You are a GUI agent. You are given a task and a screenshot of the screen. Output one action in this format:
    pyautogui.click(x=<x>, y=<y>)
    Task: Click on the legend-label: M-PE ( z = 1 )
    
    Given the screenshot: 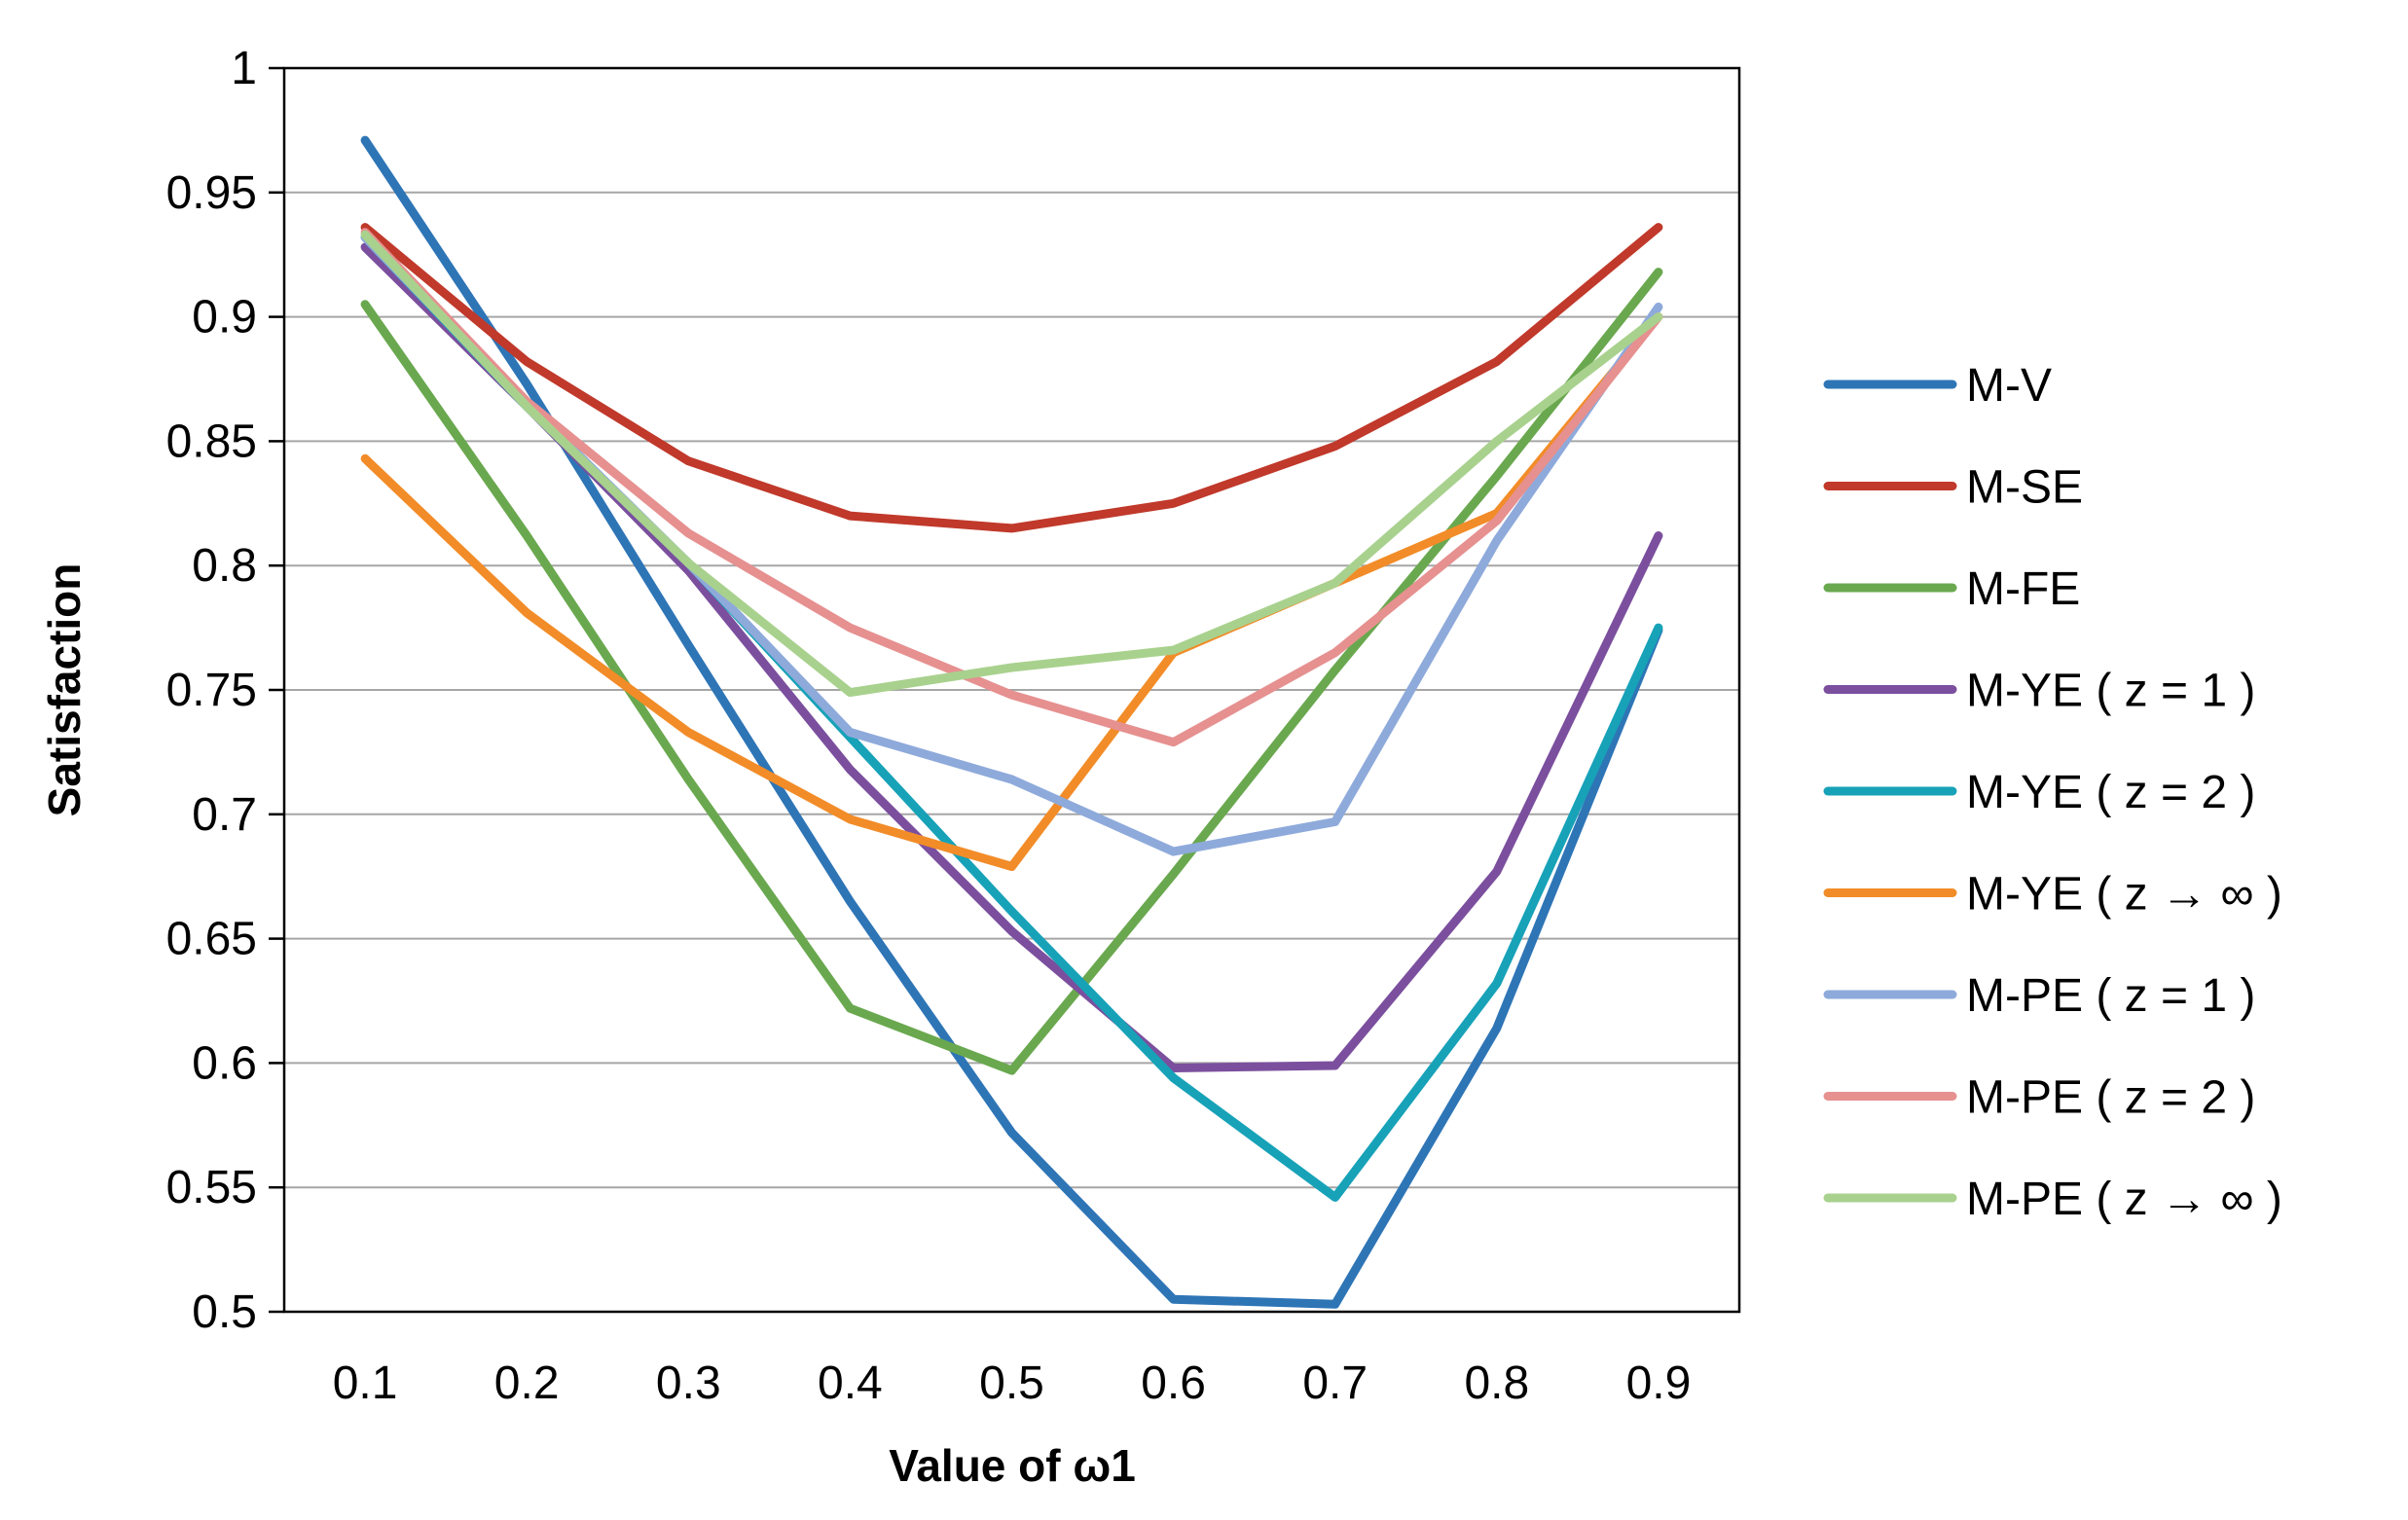 What is the action you would take?
    pyautogui.click(x=2110, y=996)
    